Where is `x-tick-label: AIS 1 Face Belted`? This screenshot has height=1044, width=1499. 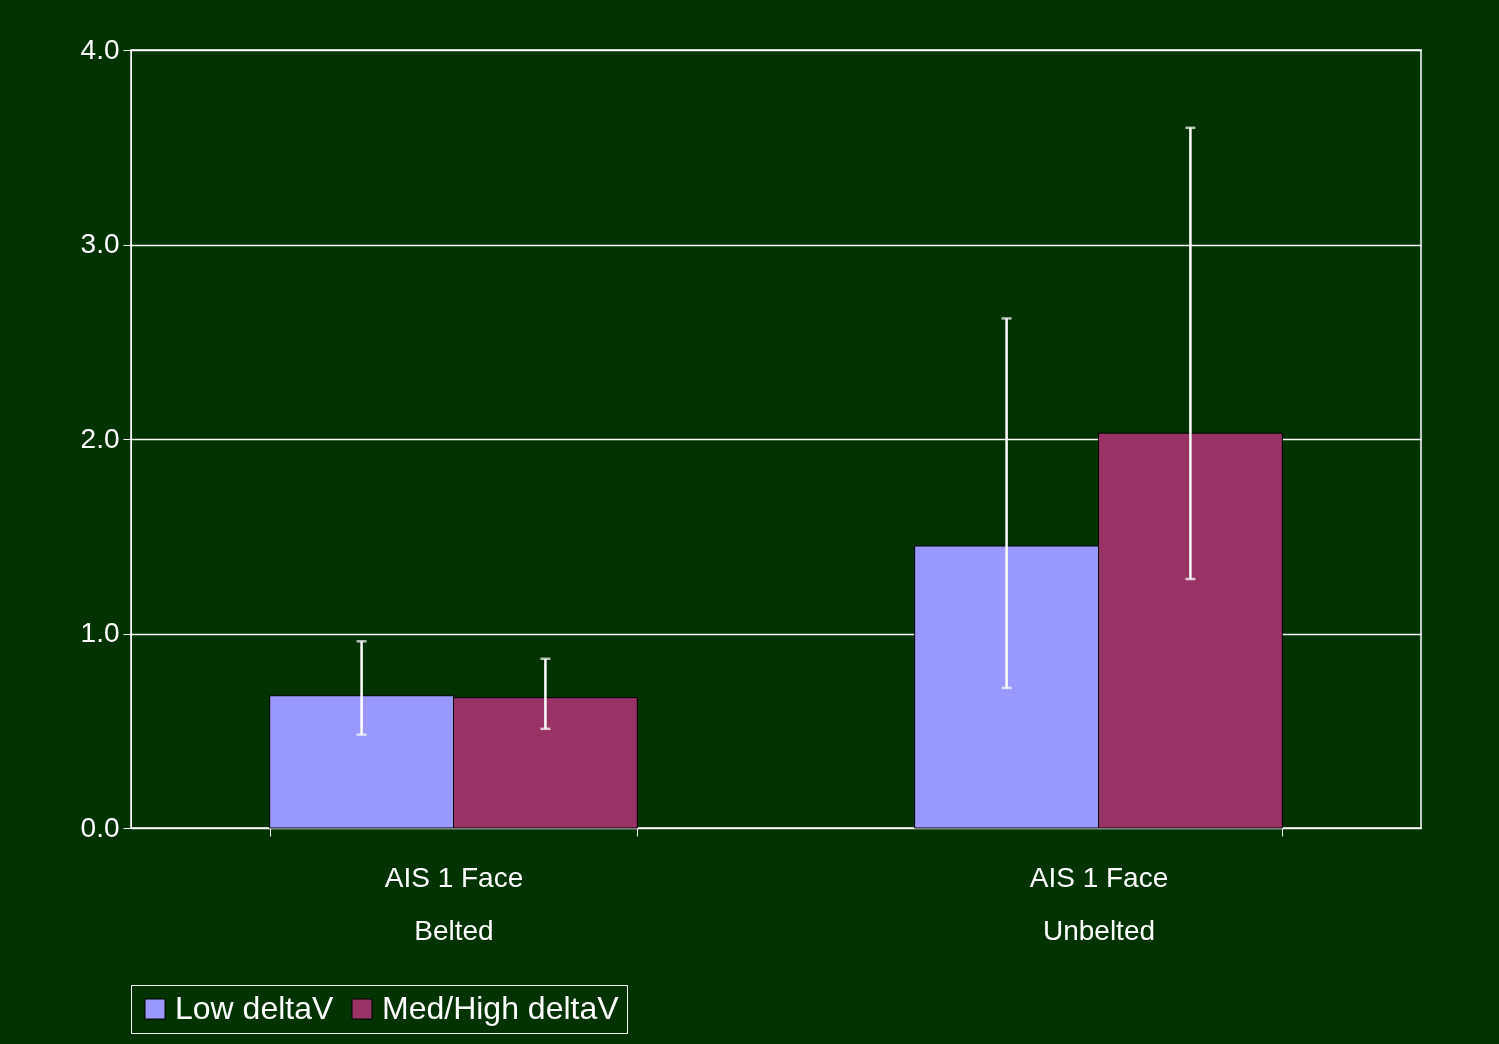 x-tick-label: AIS 1 Face Belted is located at coordinates (454, 903).